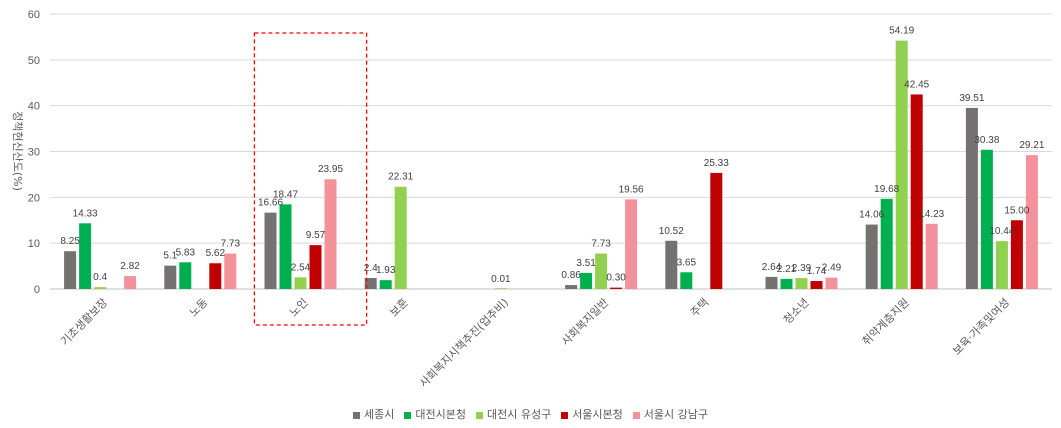 The width and height of the screenshot is (1061, 428). I want to click on category-label: 사회복지일반, so click(584, 321).